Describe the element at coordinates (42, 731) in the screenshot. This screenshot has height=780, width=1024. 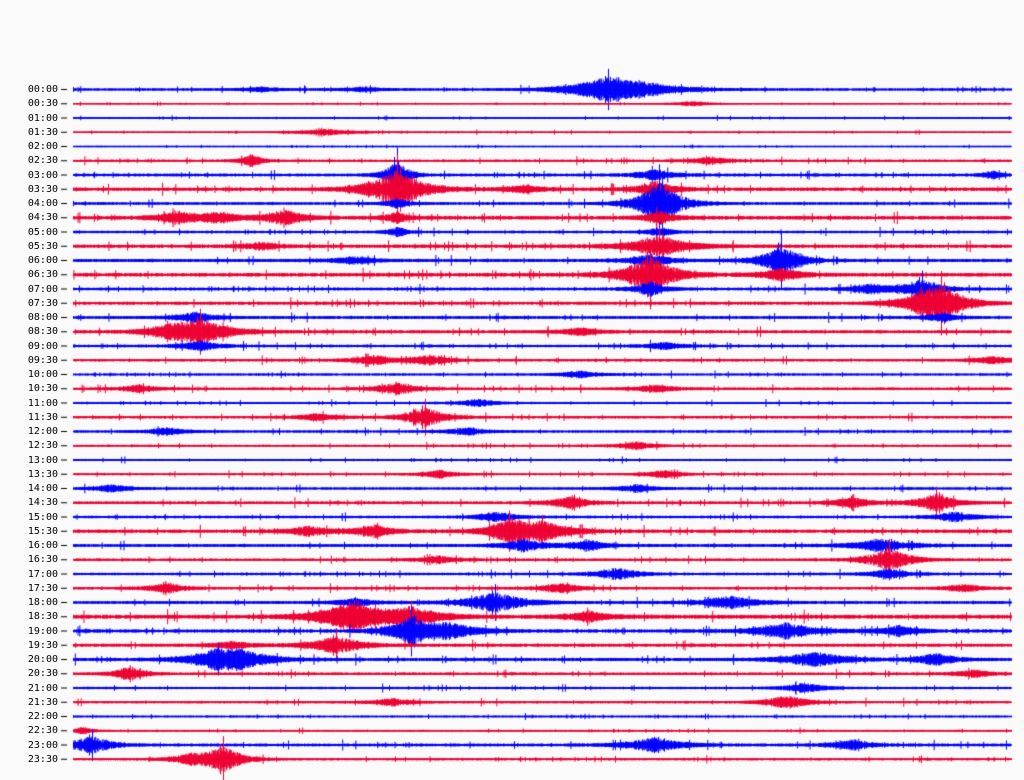
I see `time-label-2230: 22:30` at that location.